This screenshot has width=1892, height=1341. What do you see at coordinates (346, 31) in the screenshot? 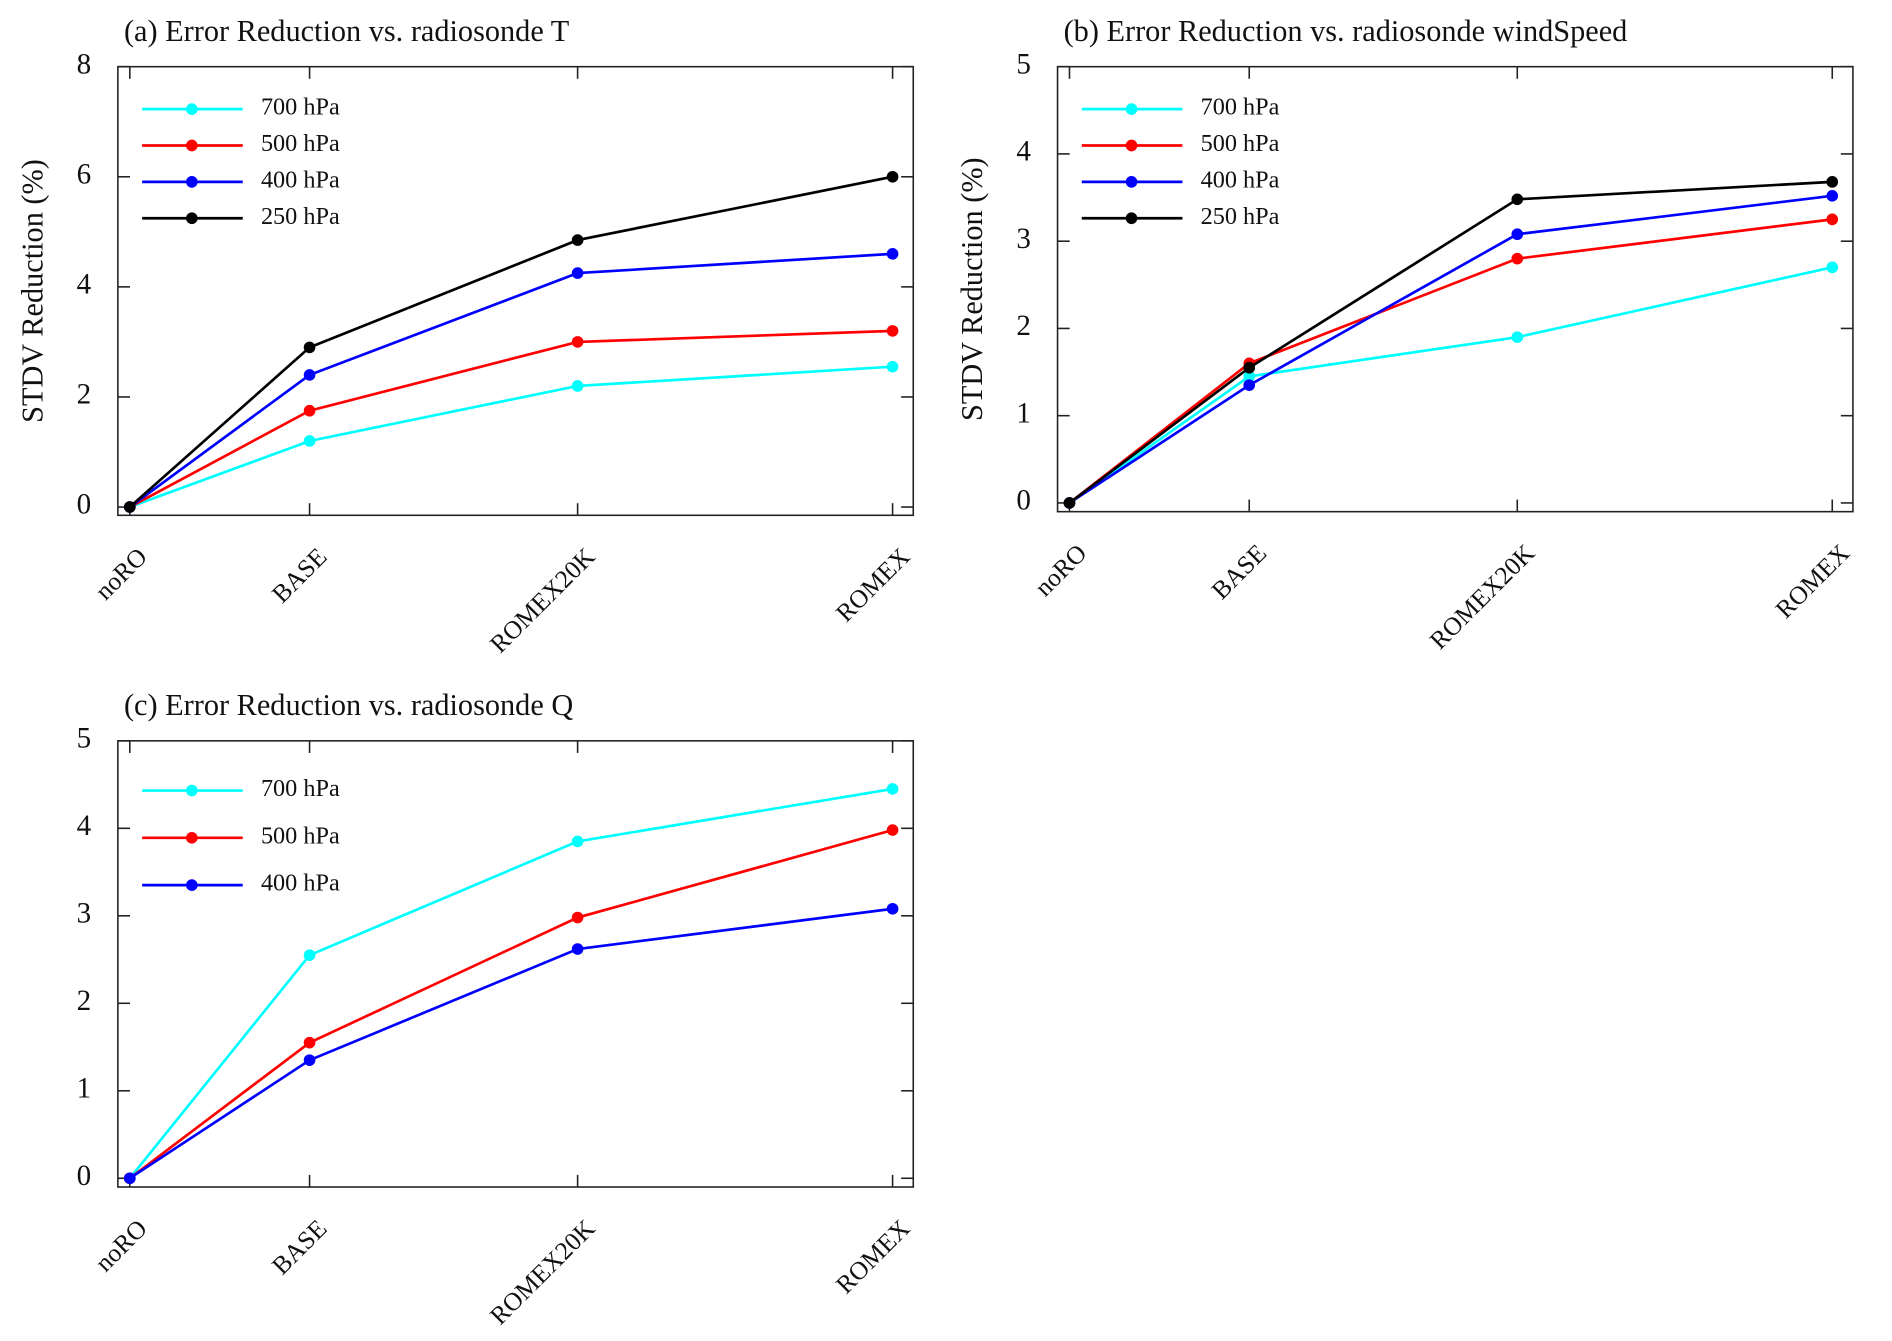
I see `chart-title: (a) Error Reduction vs. radiosonde T` at bounding box center [346, 31].